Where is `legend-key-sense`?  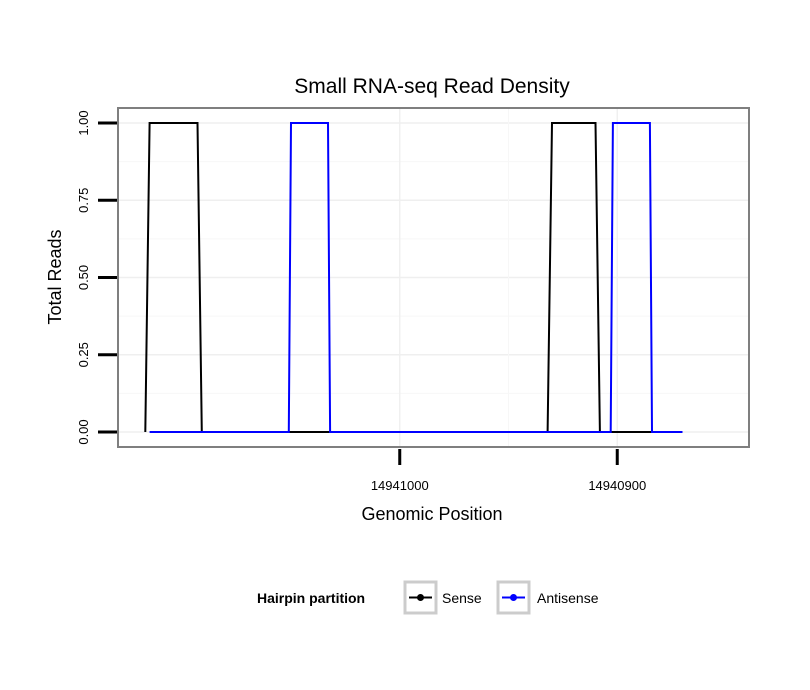
legend-key-sense is located at coordinates (420, 597).